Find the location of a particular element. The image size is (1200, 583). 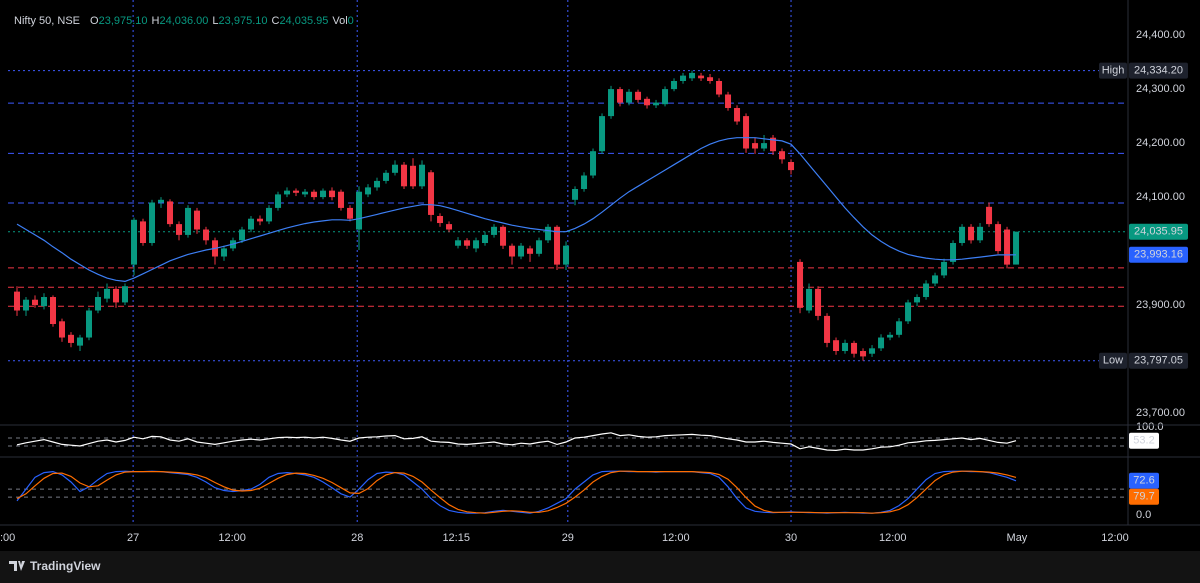

y-tick-label: 23,900.00 is located at coordinates (1160, 305).